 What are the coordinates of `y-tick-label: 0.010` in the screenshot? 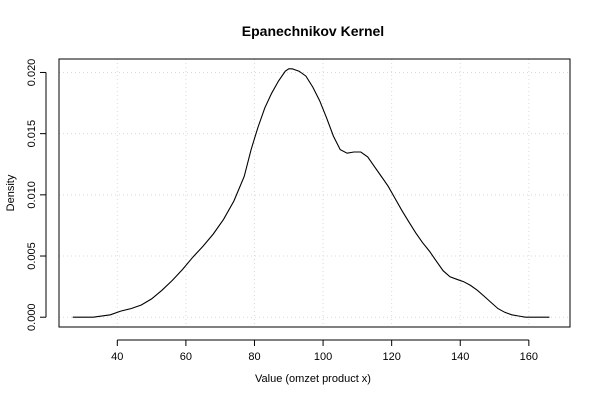 It's located at (32, 195).